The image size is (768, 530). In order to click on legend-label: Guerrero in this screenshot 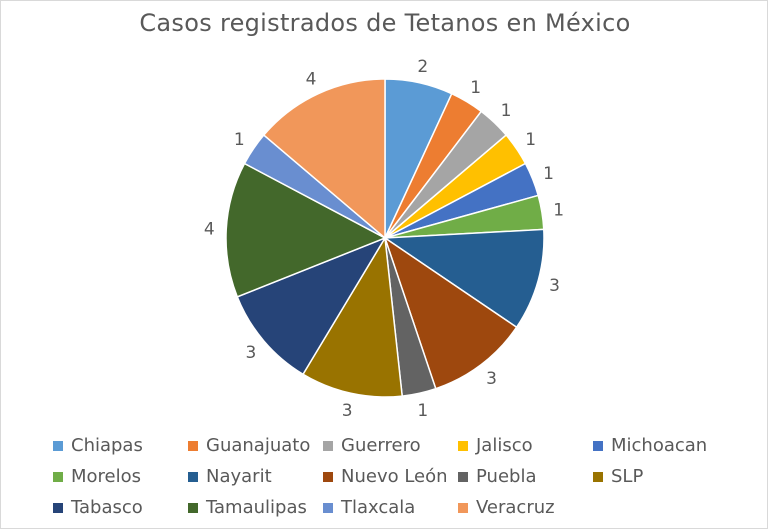, I will do `click(381, 445)`.